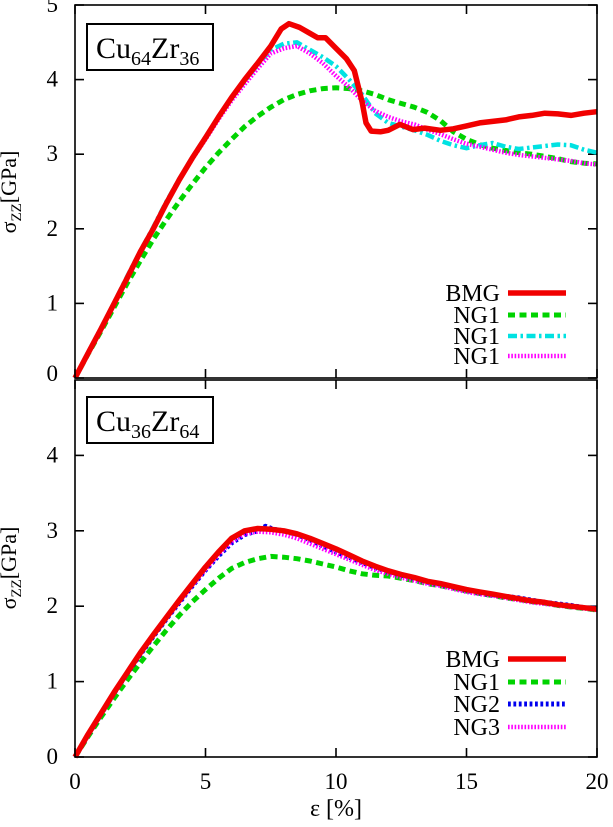 Image resolution: width=613 pixels, height=827 pixels. What do you see at coordinates (53, 8) in the screenshot?
I see `y-tick-label: 5` at bounding box center [53, 8].